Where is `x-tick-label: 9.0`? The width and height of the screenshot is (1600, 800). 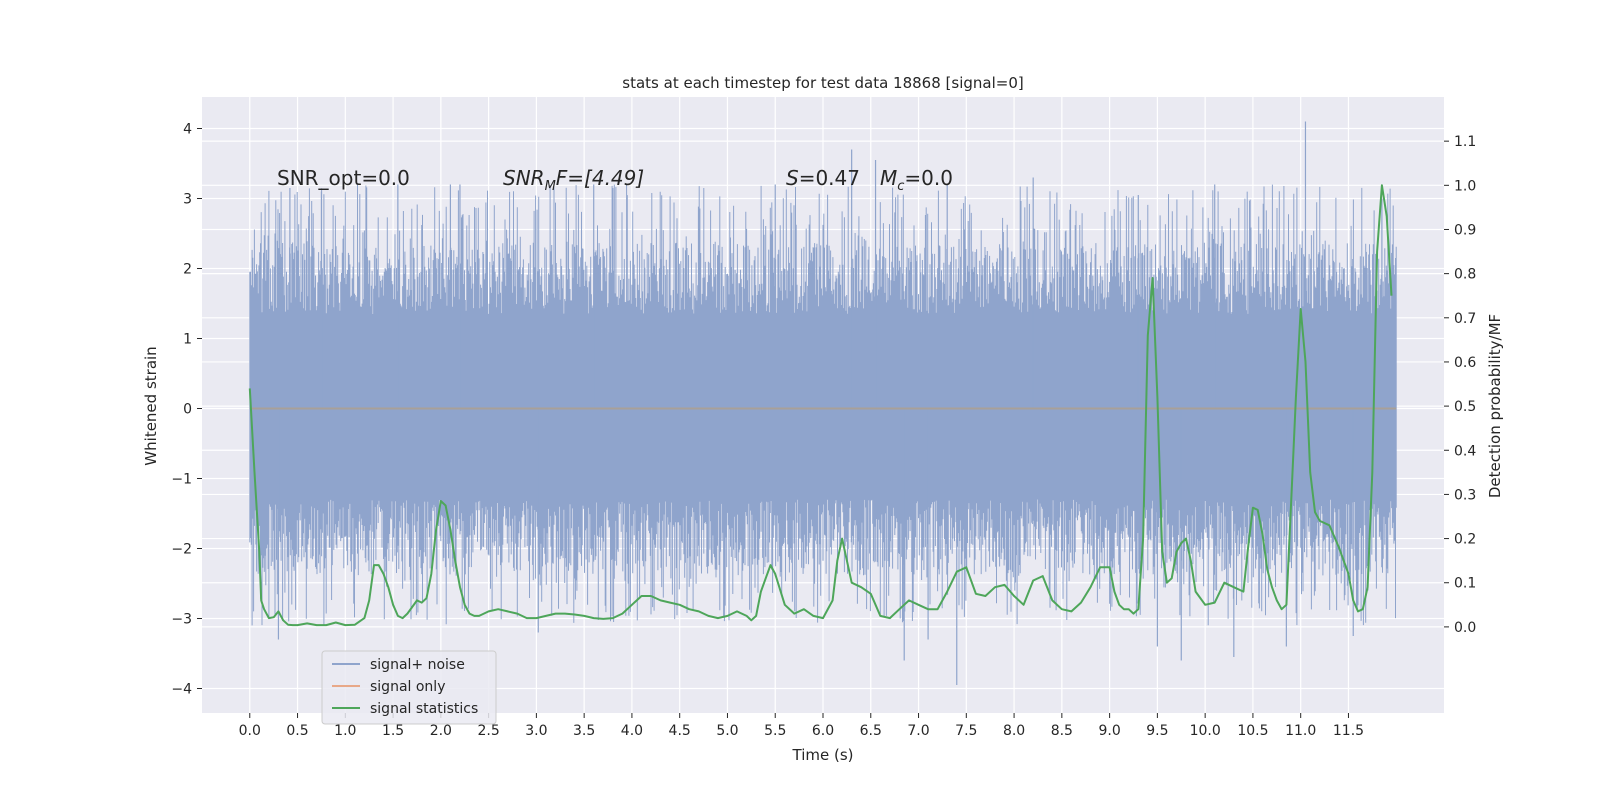 x-tick-label: 9.0 is located at coordinates (1109, 731).